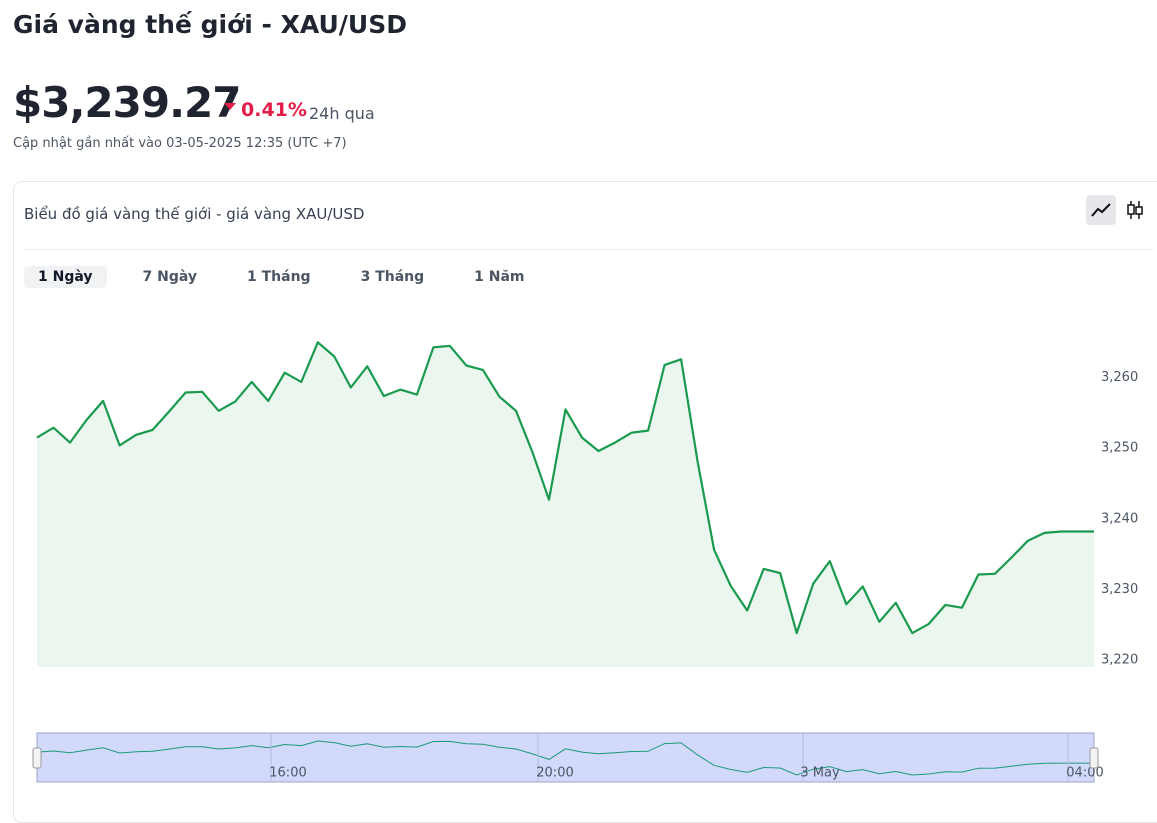 This screenshot has width=1157, height=823. Describe the element at coordinates (820, 773) in the screenshot. I see `navigator-label: 3 May` at that location.